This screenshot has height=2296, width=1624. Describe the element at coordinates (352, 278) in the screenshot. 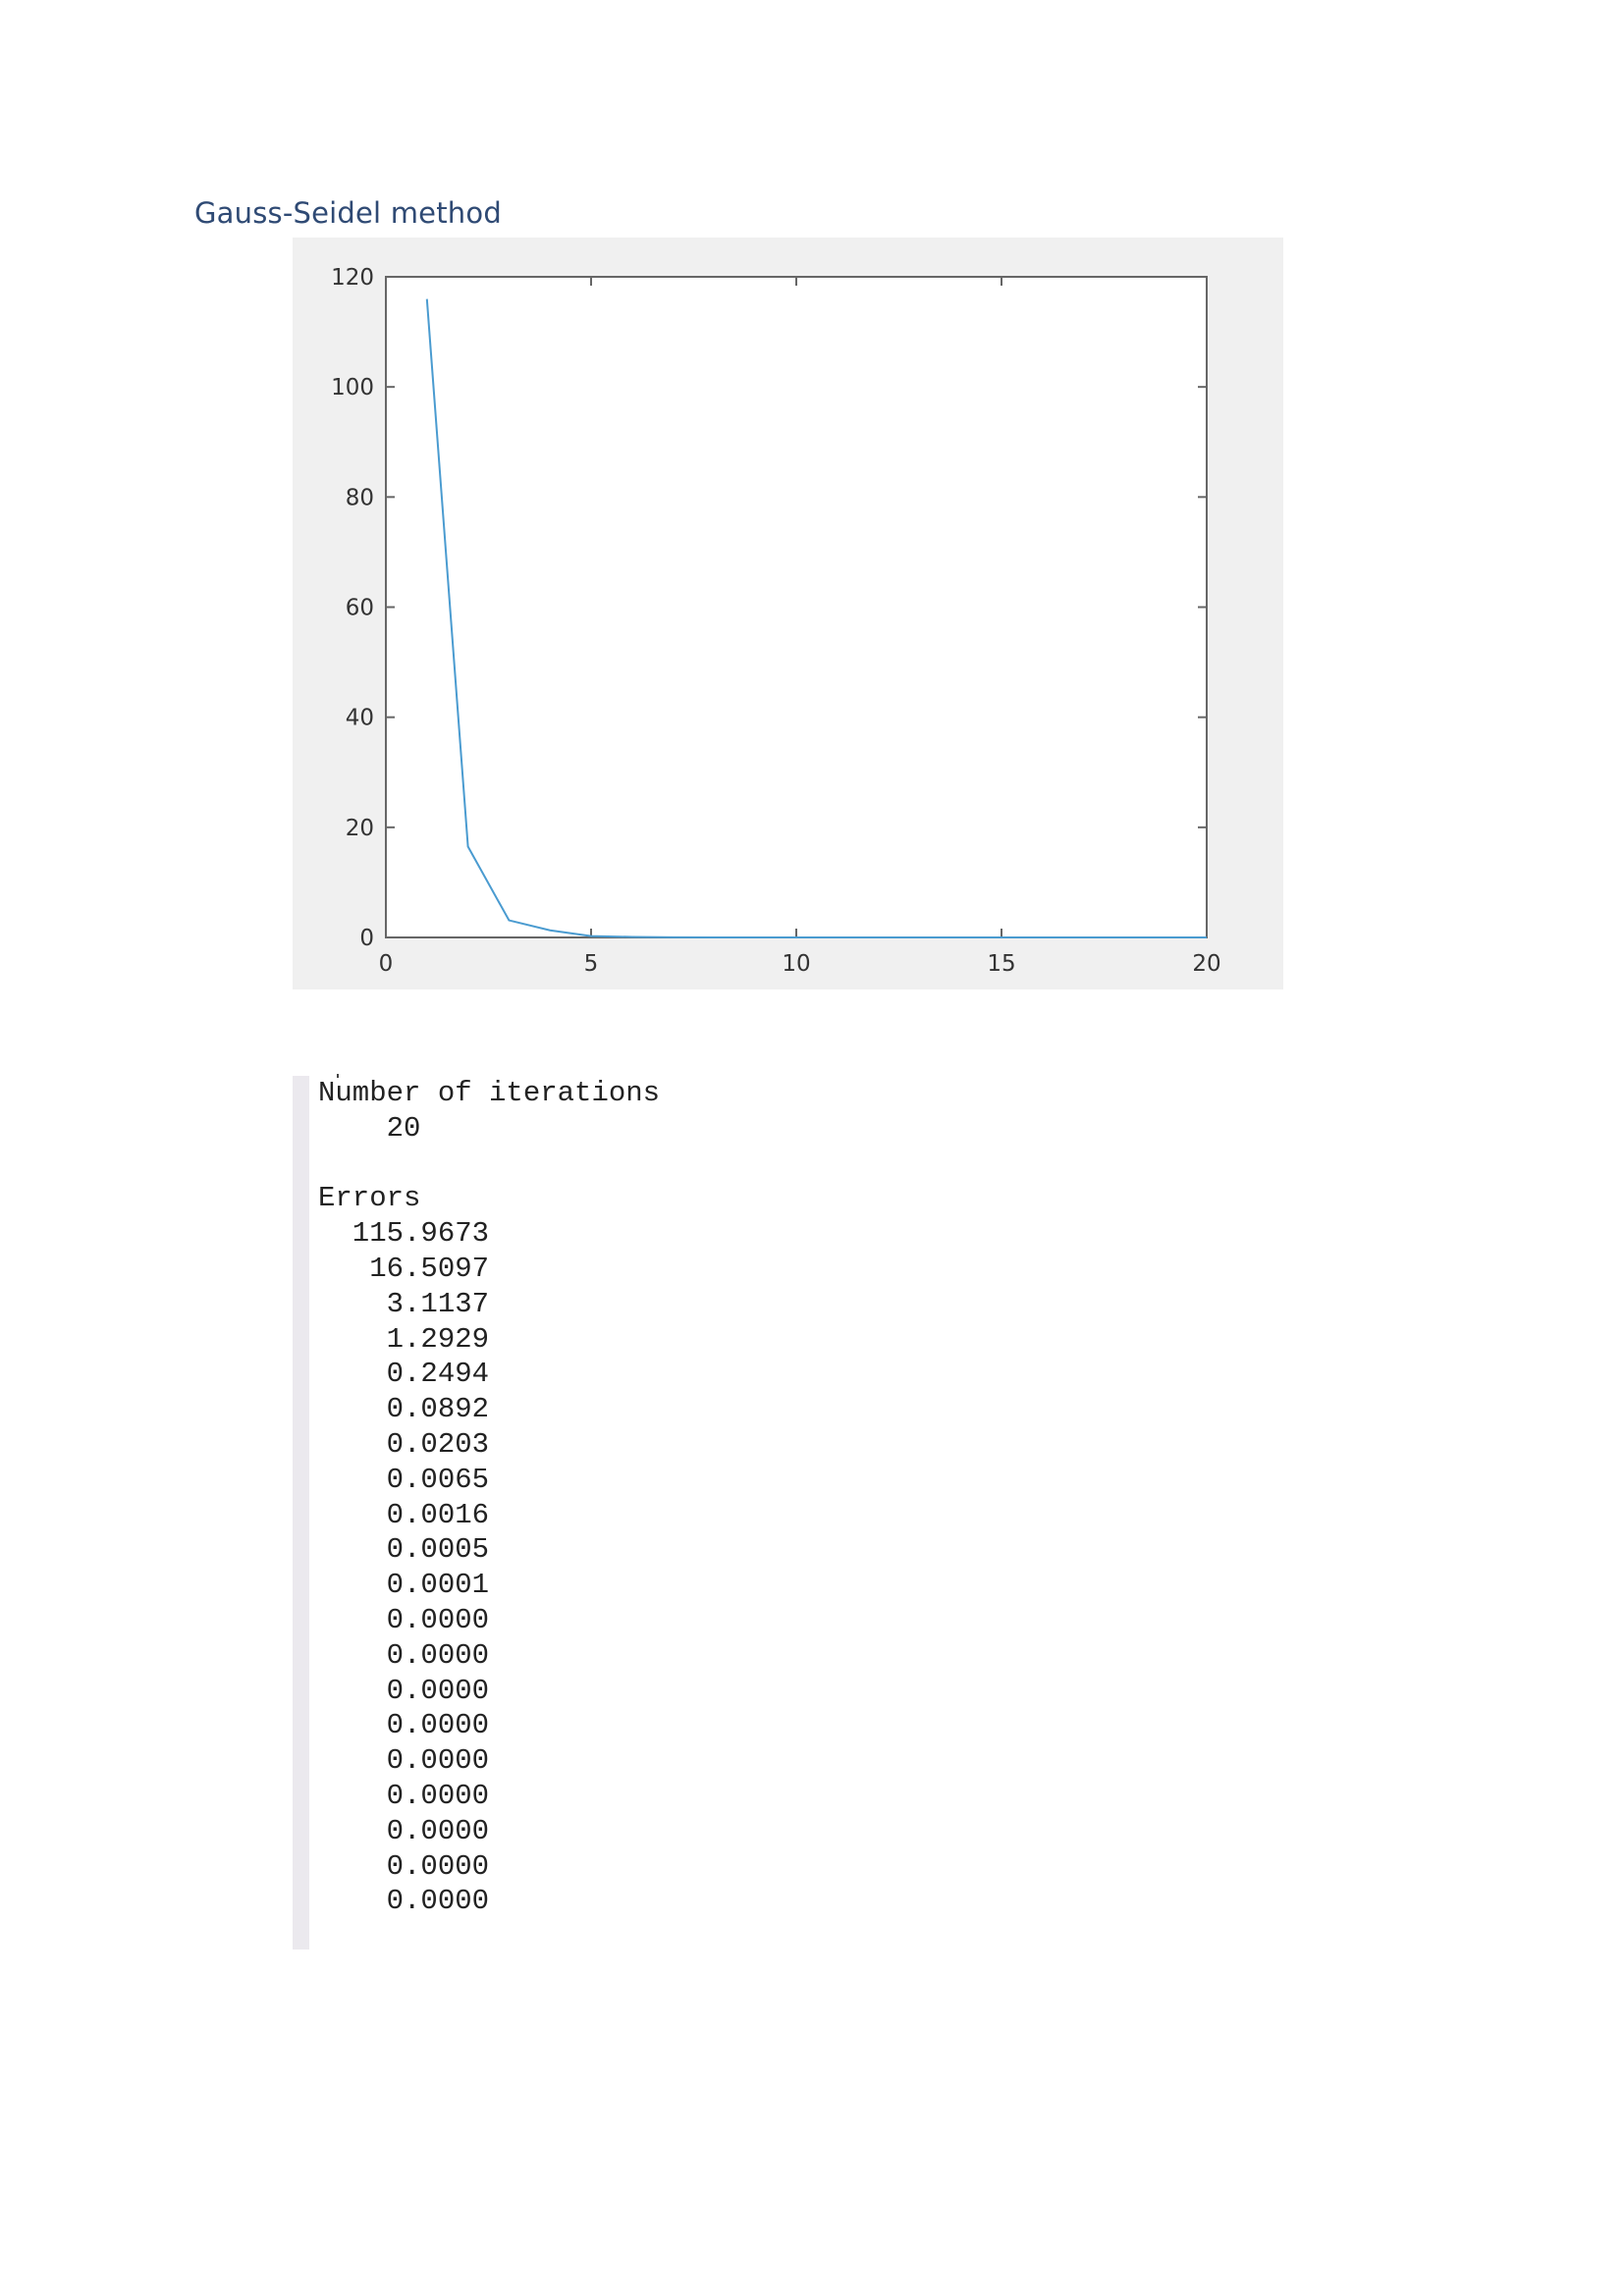

I see `y-tick-label: 120` at that location.